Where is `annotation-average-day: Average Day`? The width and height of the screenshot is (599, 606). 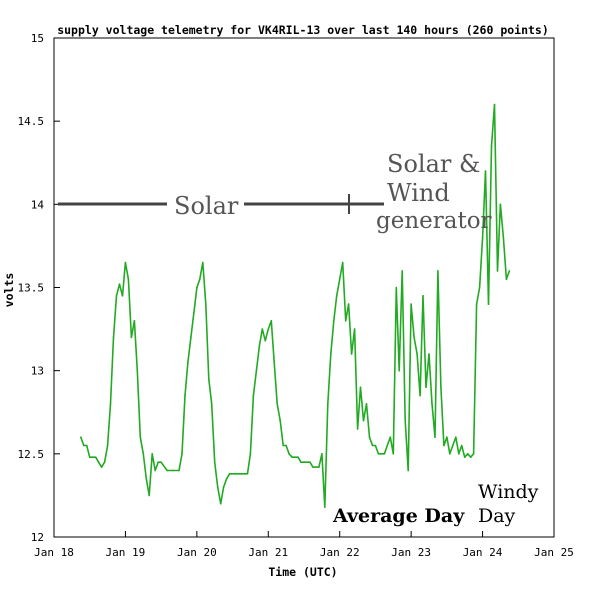
annotation-average-day: Average Day is located at coordinates (398, 516).